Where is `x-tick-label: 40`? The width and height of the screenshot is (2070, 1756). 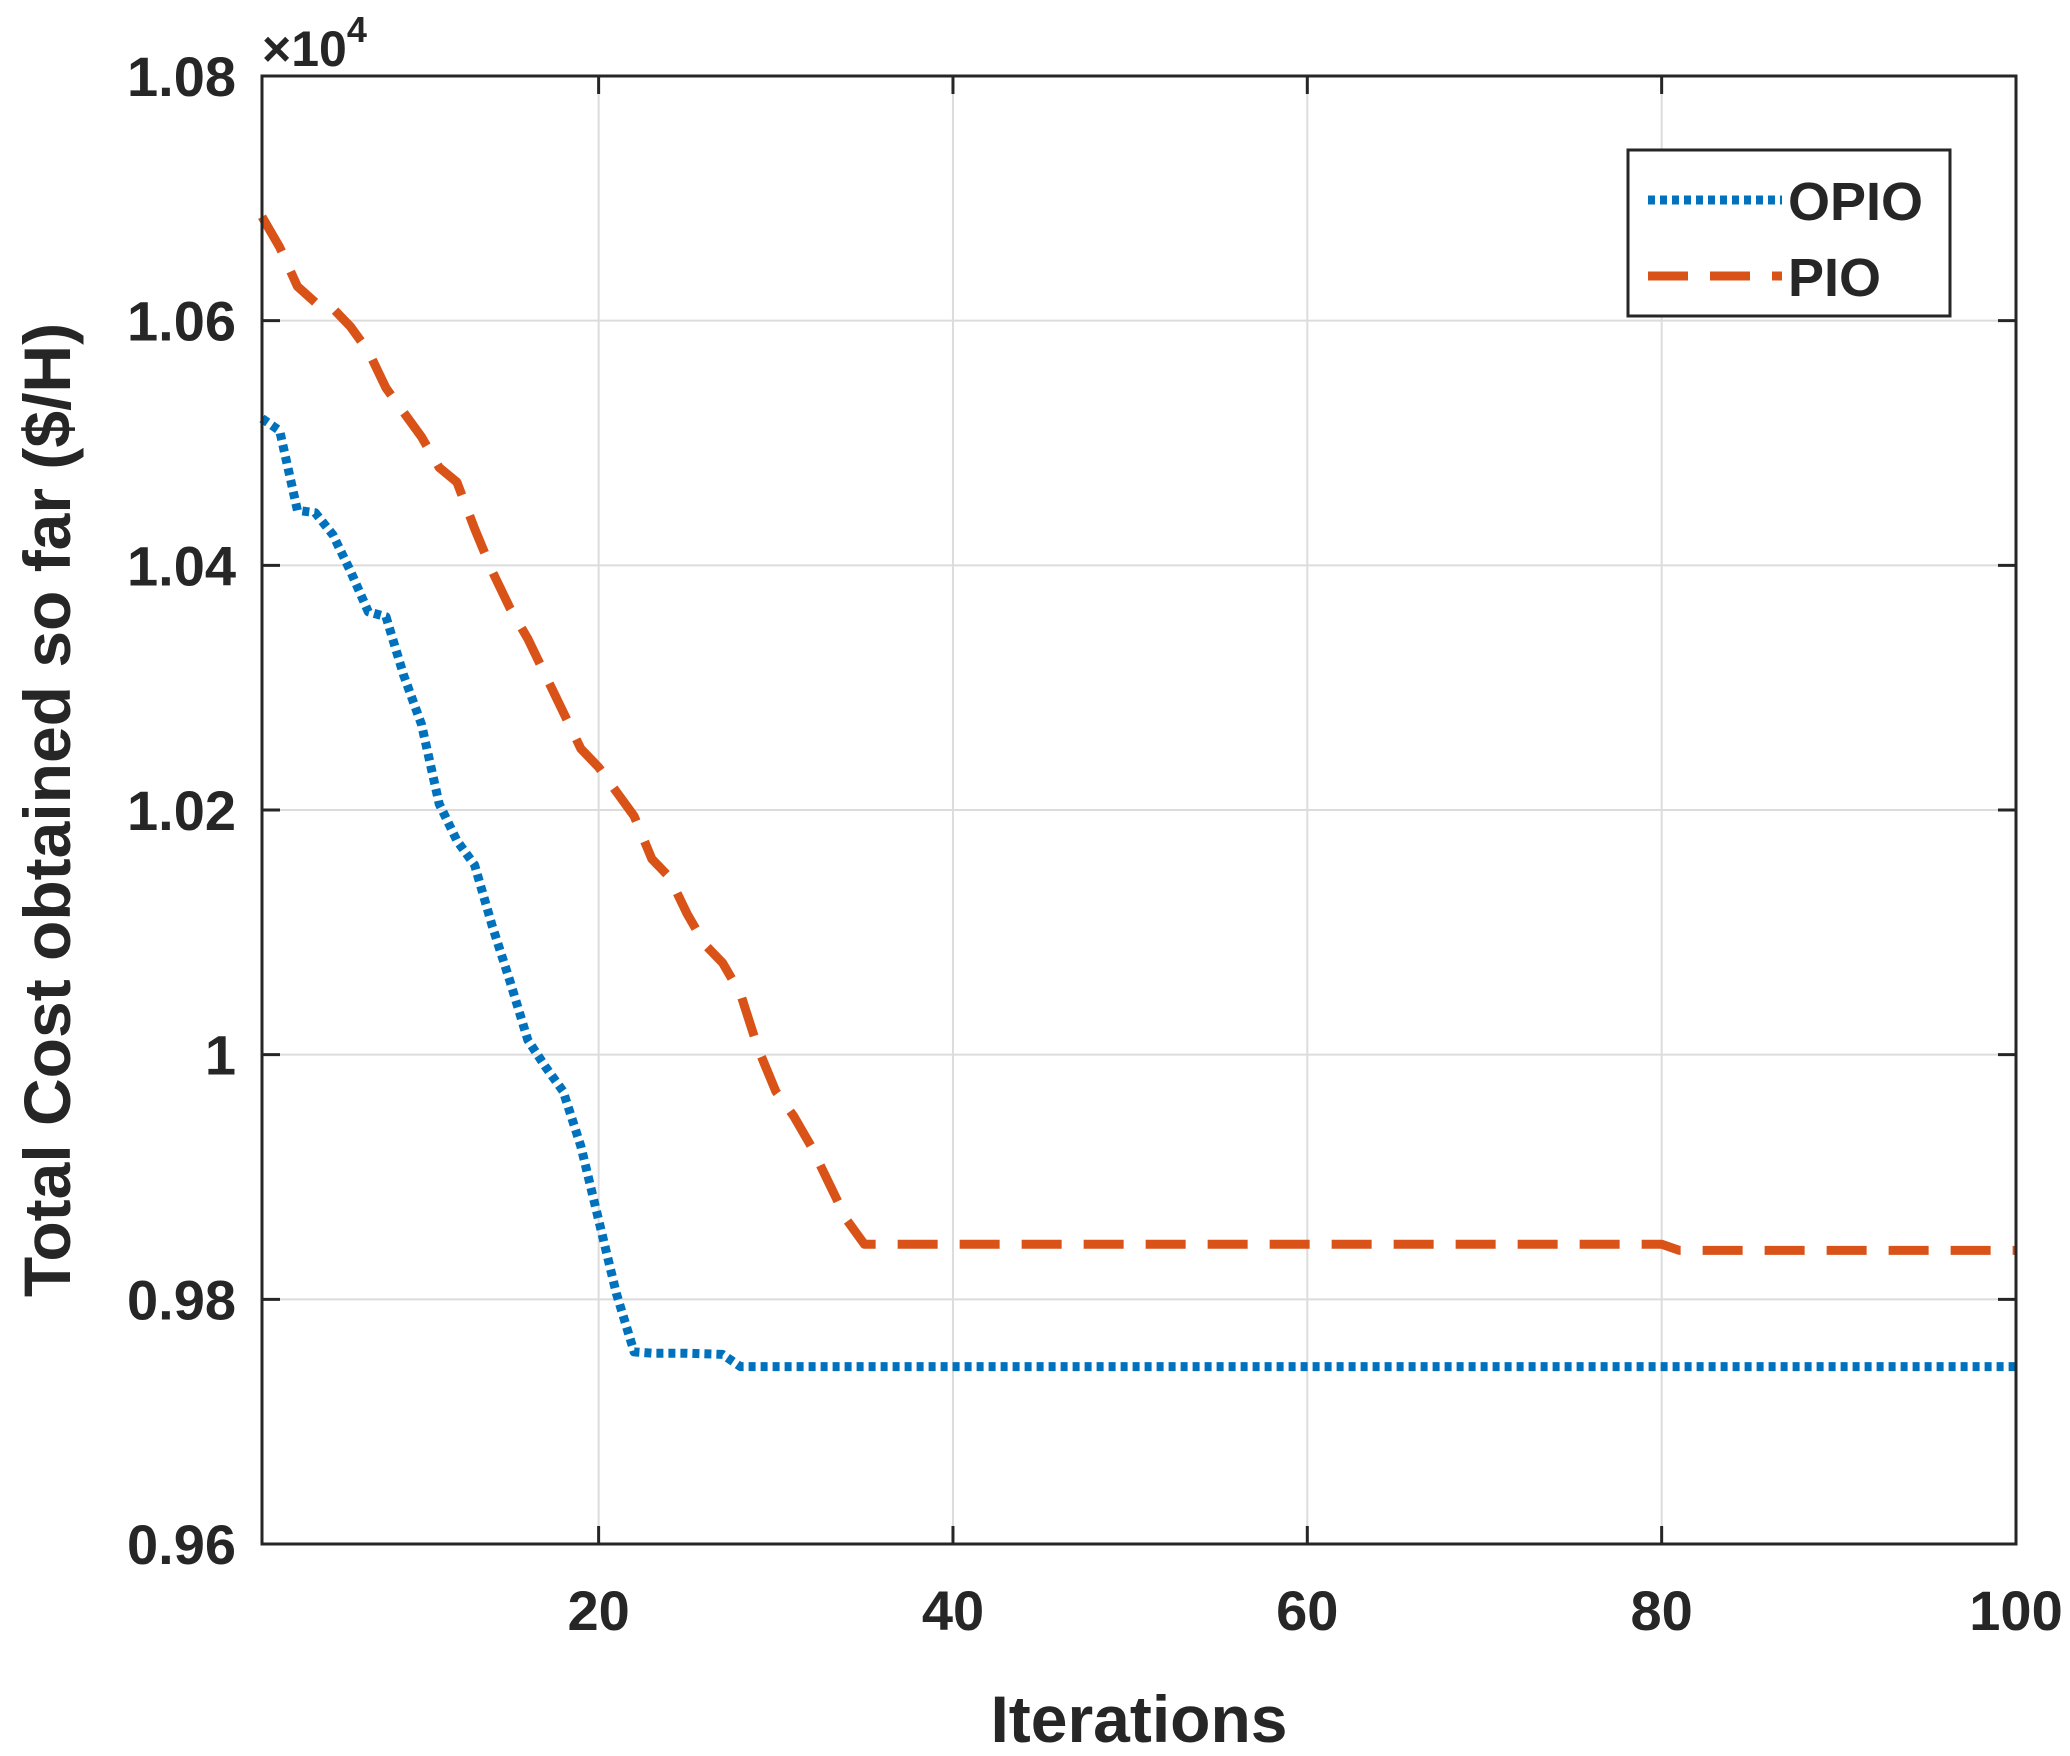
x-tick-label: 40 is located at coordinates (953, 1610).